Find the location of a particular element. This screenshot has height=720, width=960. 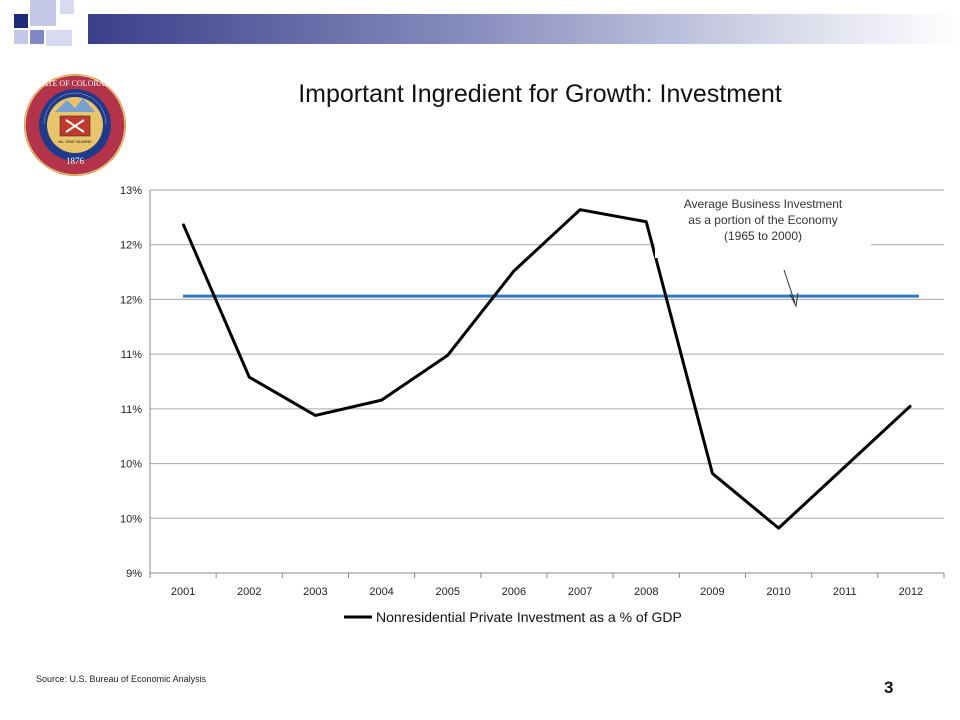

header-gradient-bar is located at coordinates (524, 29).